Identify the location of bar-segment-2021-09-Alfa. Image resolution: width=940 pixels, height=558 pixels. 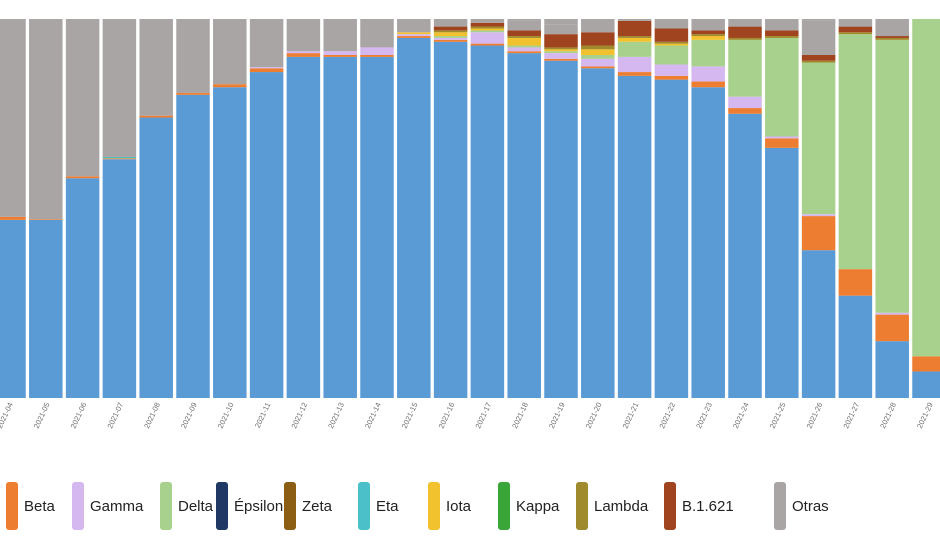
(193, 246).